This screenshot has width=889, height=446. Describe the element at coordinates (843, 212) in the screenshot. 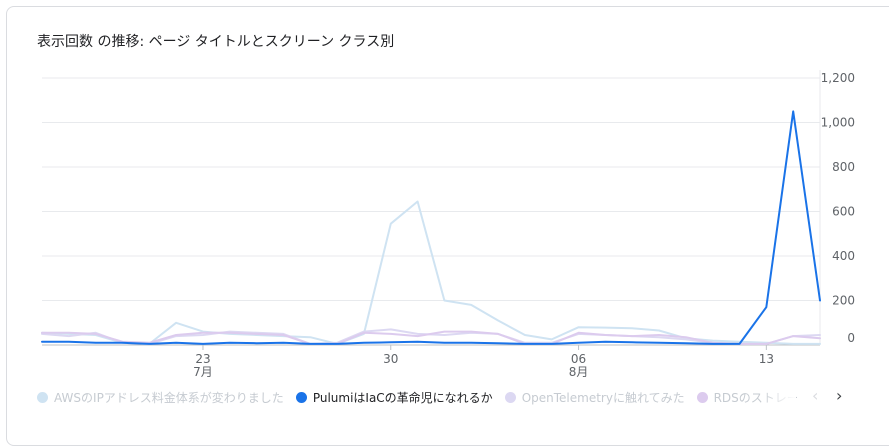

I see `y-tick-label: 600` at that location.